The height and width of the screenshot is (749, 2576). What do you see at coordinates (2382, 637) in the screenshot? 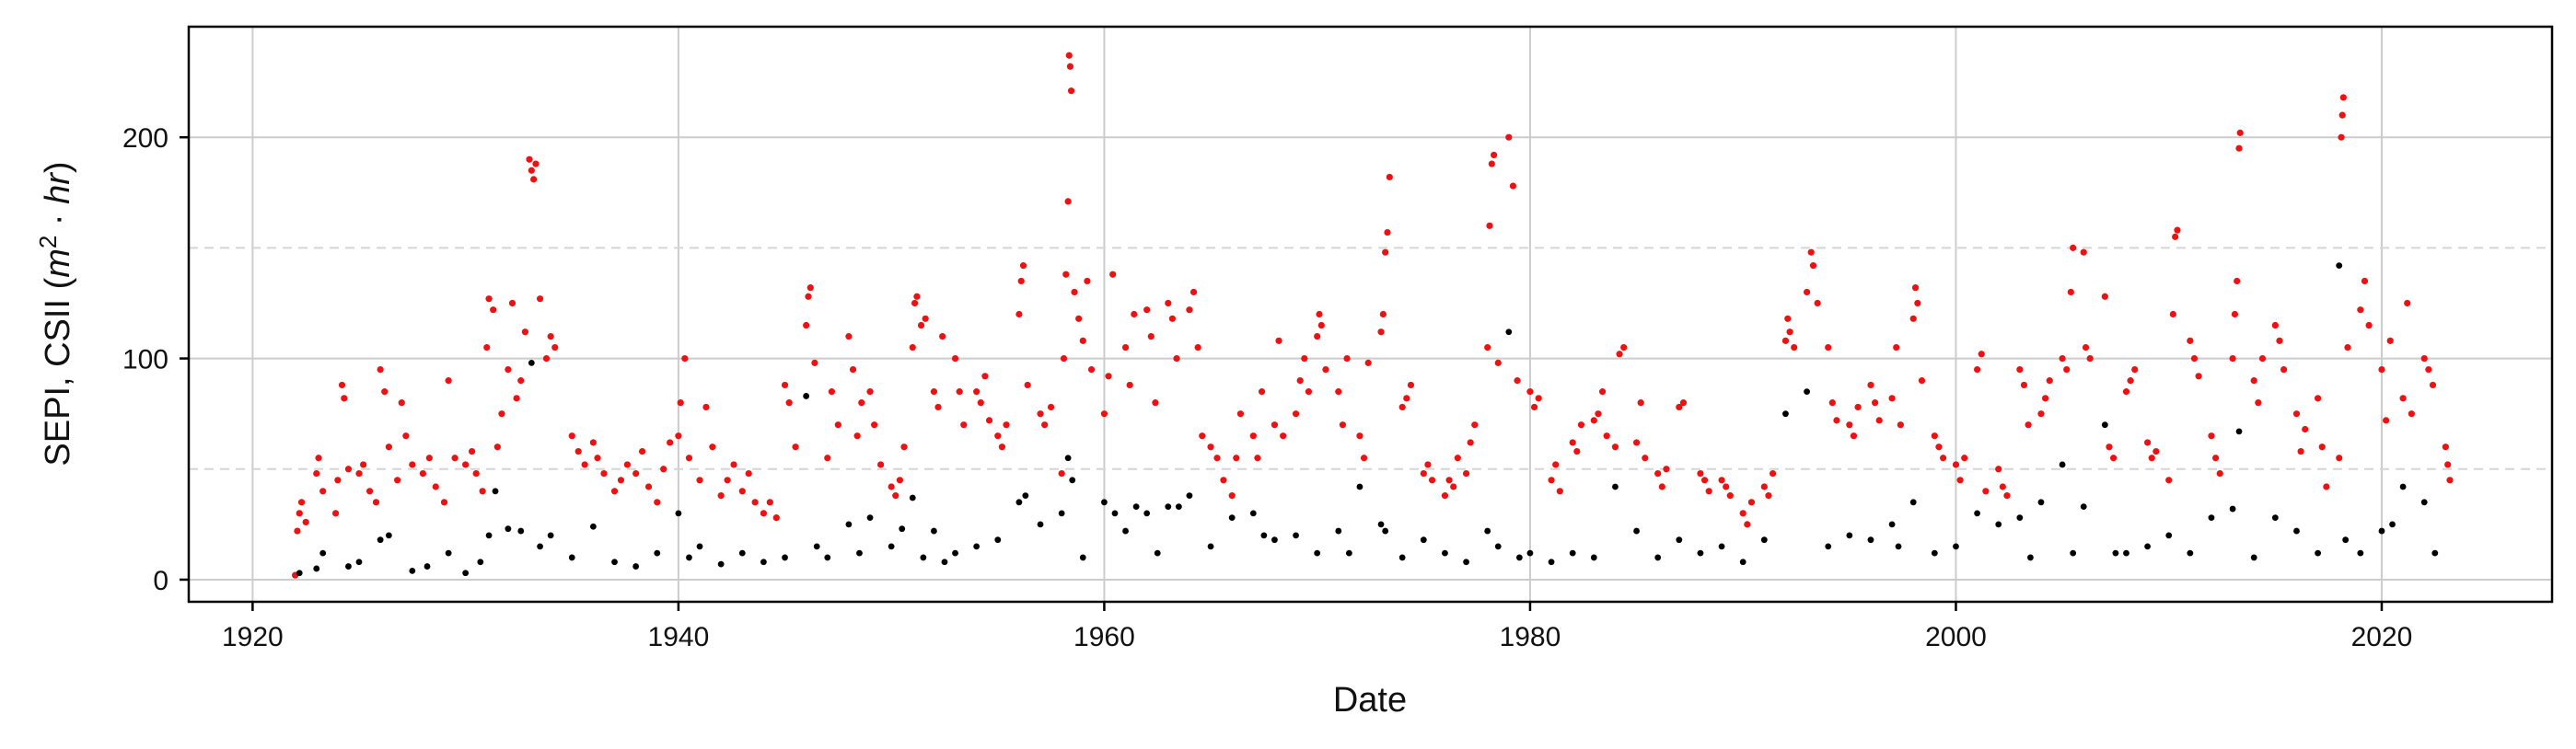
I see `x-tick-label: 2020` at bounding box center [2382, 637].